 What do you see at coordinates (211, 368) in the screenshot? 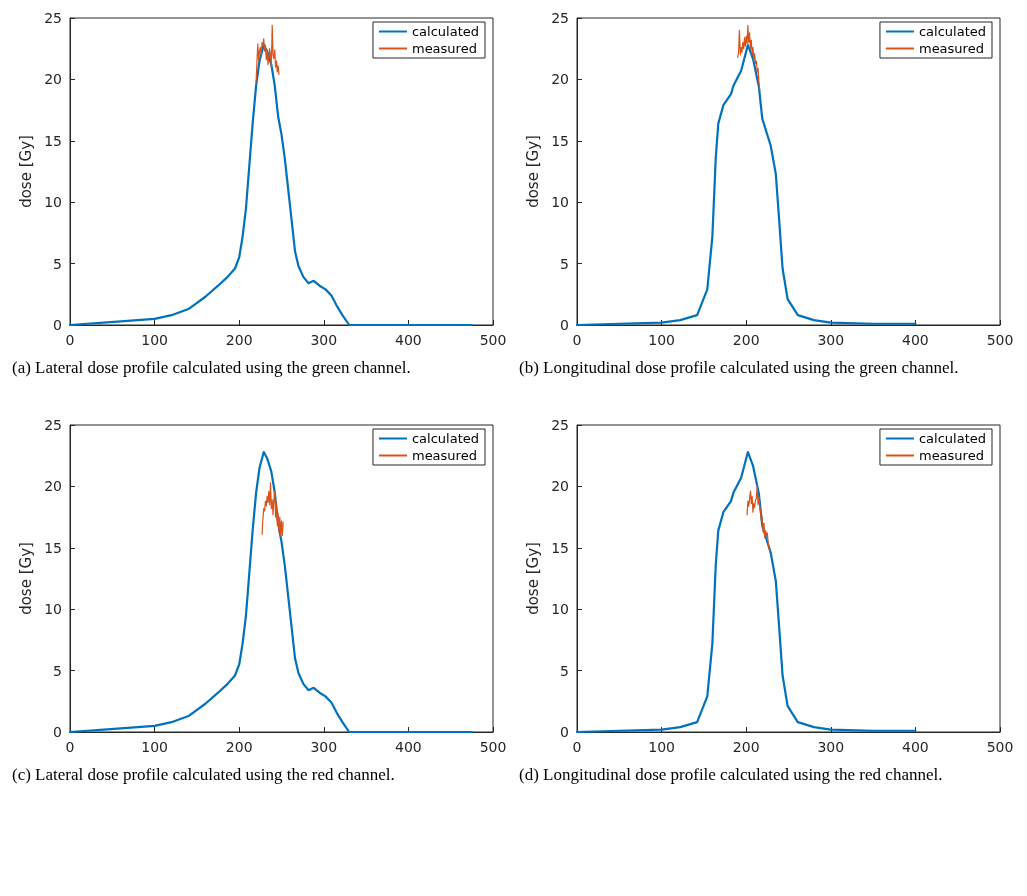
I see `text: (a) Lateral dose profile calculated using the green channel.` at bounding box center [211, 368].